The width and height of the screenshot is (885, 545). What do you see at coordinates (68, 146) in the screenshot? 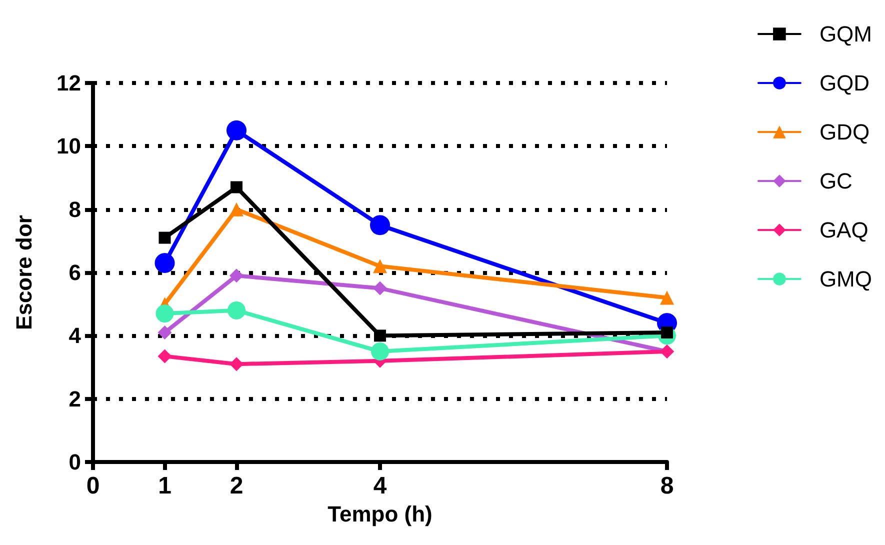
I see `y-tick-label: 10` at bounding box center [68, 146].